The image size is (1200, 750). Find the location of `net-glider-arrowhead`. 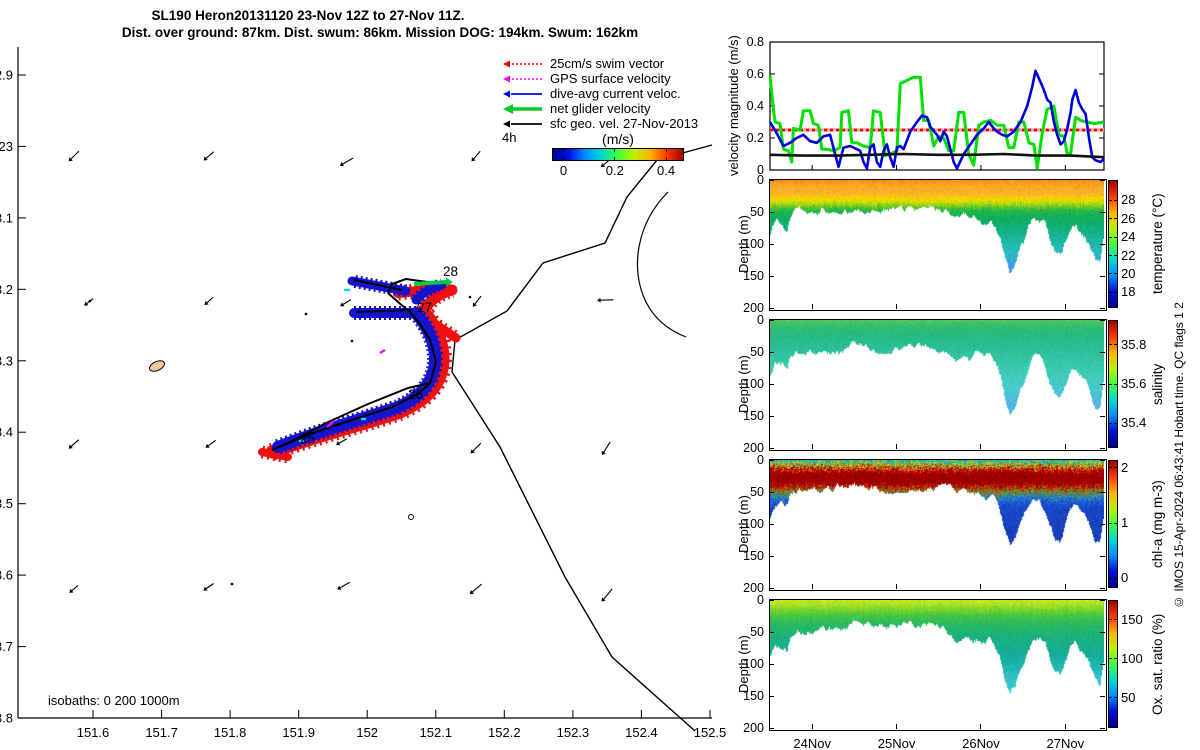

net-glider-arrowhead is located at coordinates (449, 282).